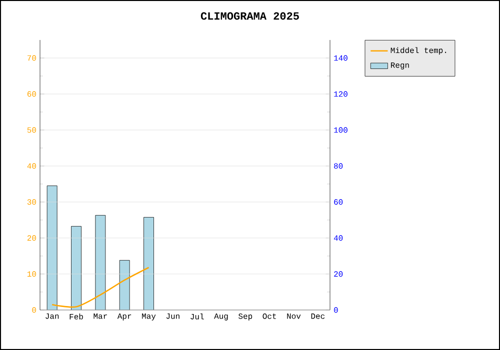  I want to click on y2-tick-label: 40, so click(338, 238).